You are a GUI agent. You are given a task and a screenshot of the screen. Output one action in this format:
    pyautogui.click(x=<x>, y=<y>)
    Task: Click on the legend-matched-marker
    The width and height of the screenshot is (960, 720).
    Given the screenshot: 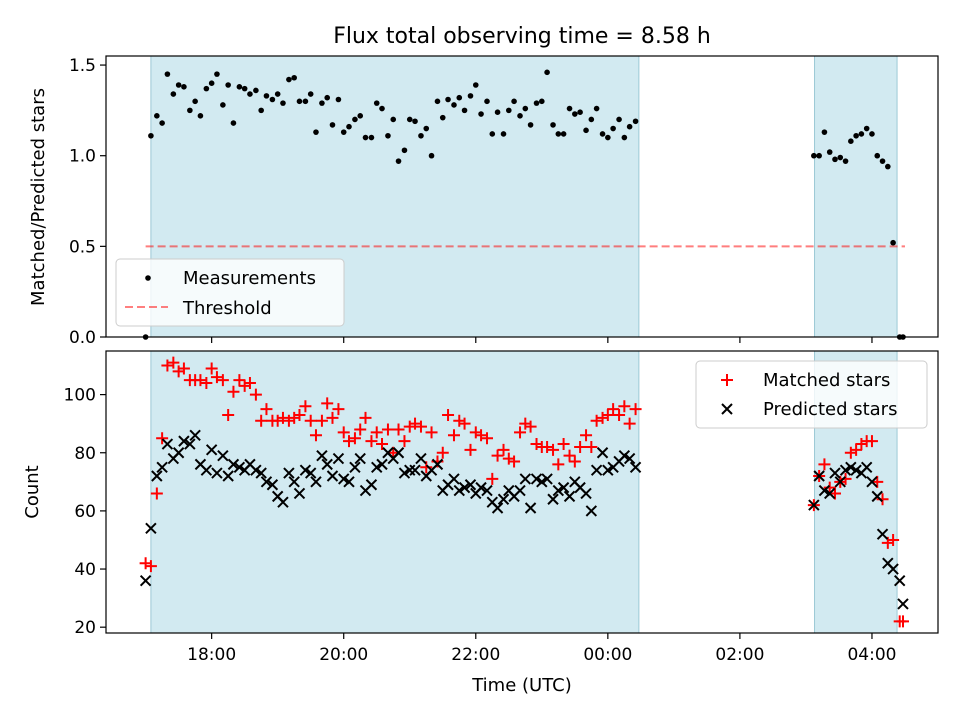 What is the action you would take?
    pyautogui.click(x=727, y=380)
    